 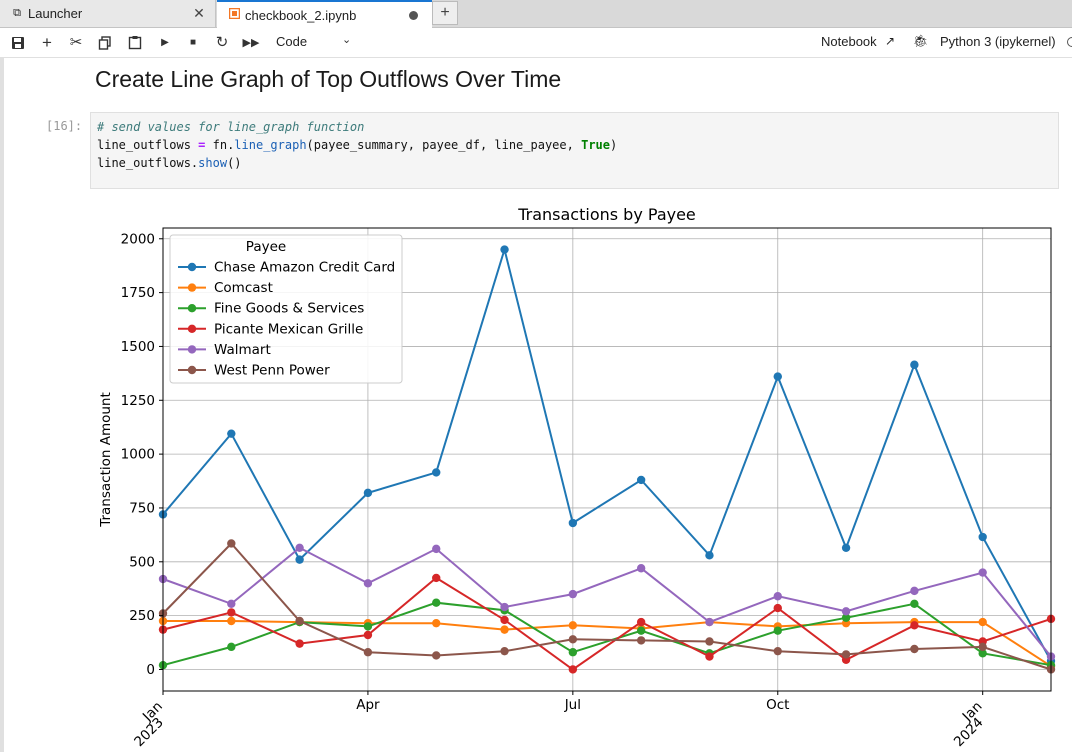 I want to click on cell-type-select: Code, so click(x=292, y=41).